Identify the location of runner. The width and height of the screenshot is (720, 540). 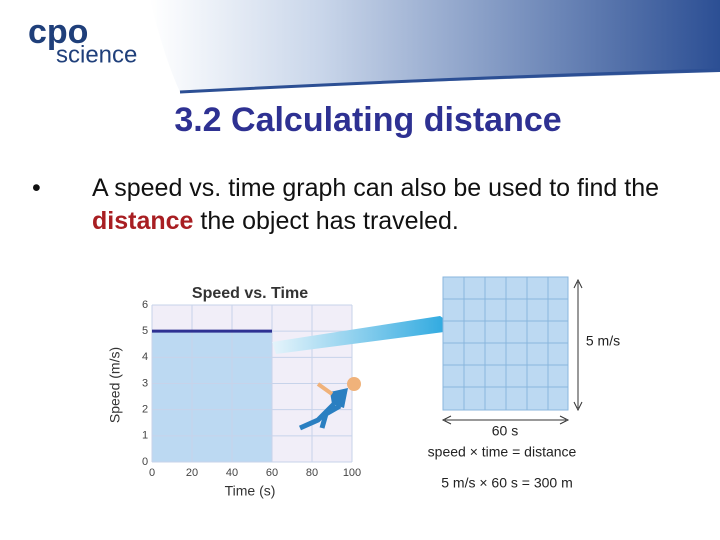
(329, 404).